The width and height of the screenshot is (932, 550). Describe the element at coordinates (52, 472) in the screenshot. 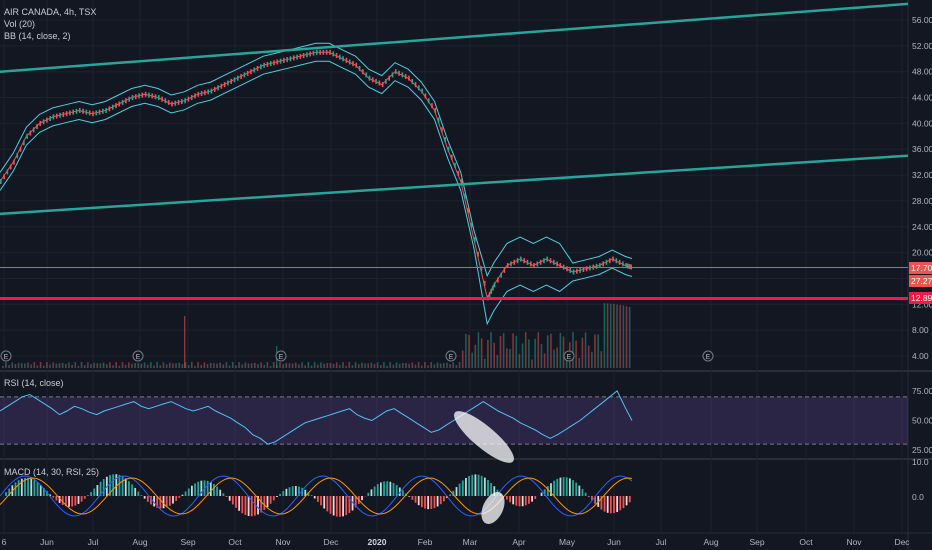

I see `macd-indicator-label: MACD (14, 30, RSI, 25)` at that location.